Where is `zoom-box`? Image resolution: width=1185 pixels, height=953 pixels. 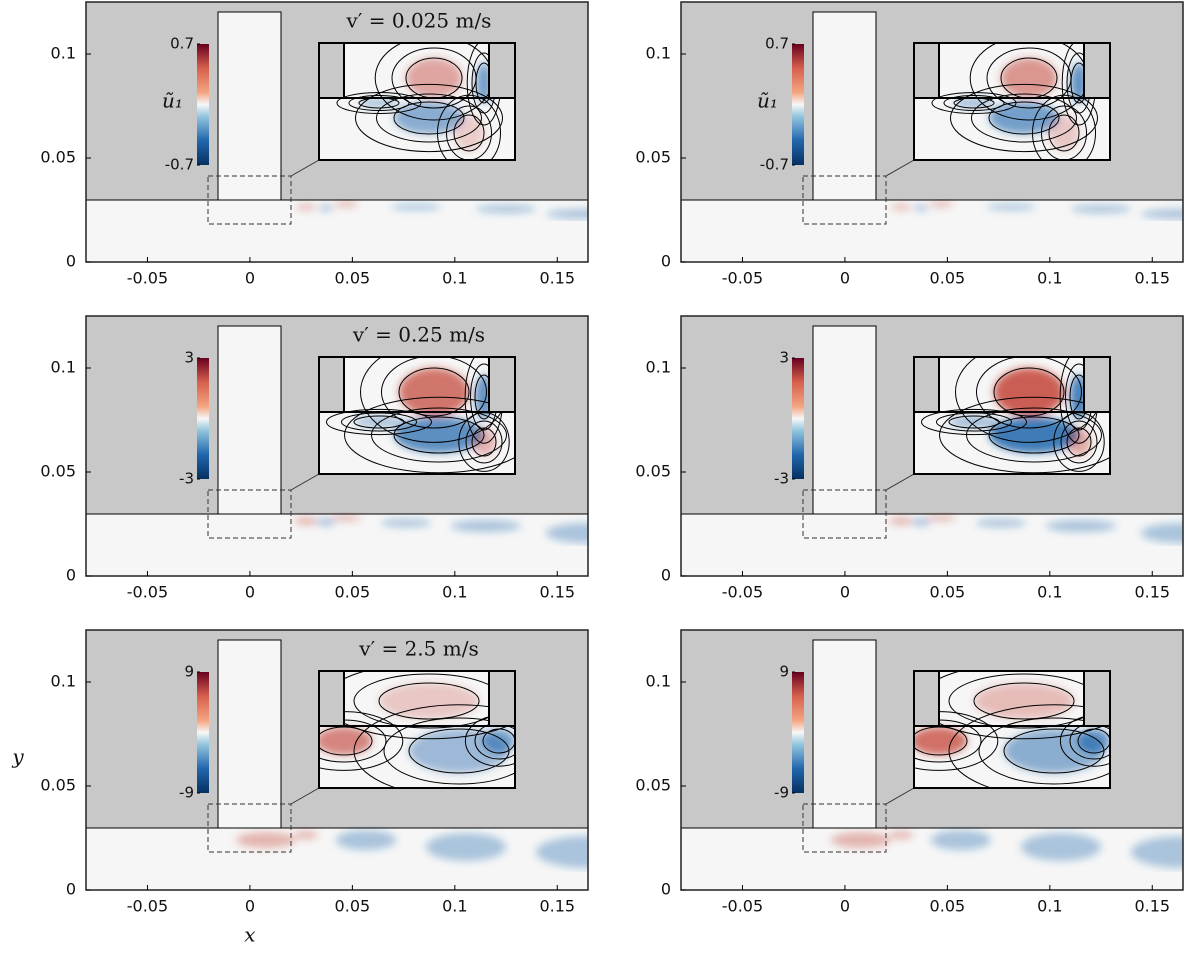
zoom-box is located at coordinates (249, 828).